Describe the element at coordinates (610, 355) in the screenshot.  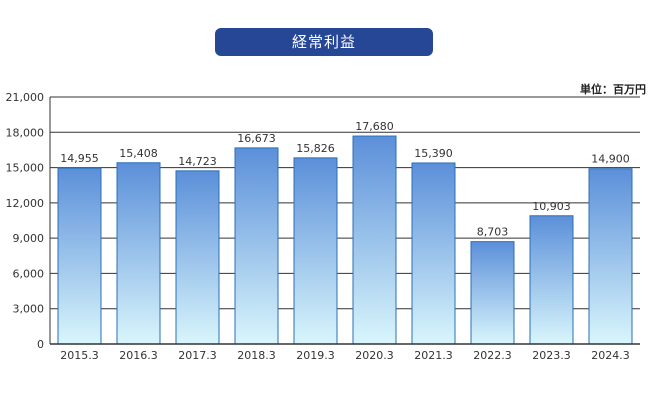
I see `x-tick-label: 2024.3` at that location.